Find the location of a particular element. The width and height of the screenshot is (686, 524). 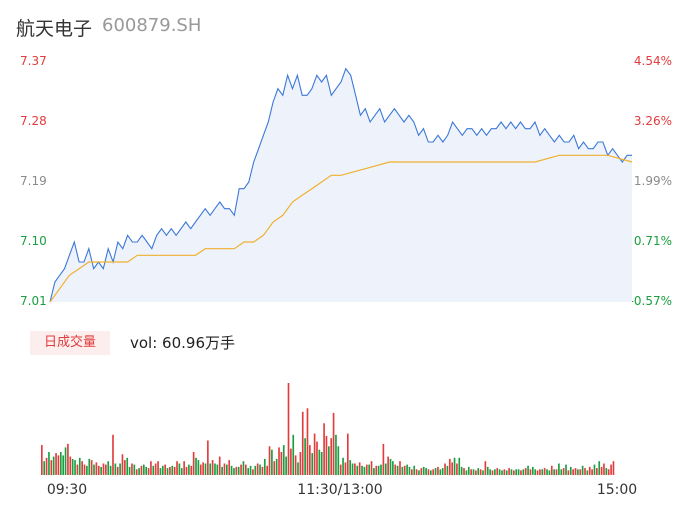

y-tick-label: 7.01 is located at coordinates (33, 301).